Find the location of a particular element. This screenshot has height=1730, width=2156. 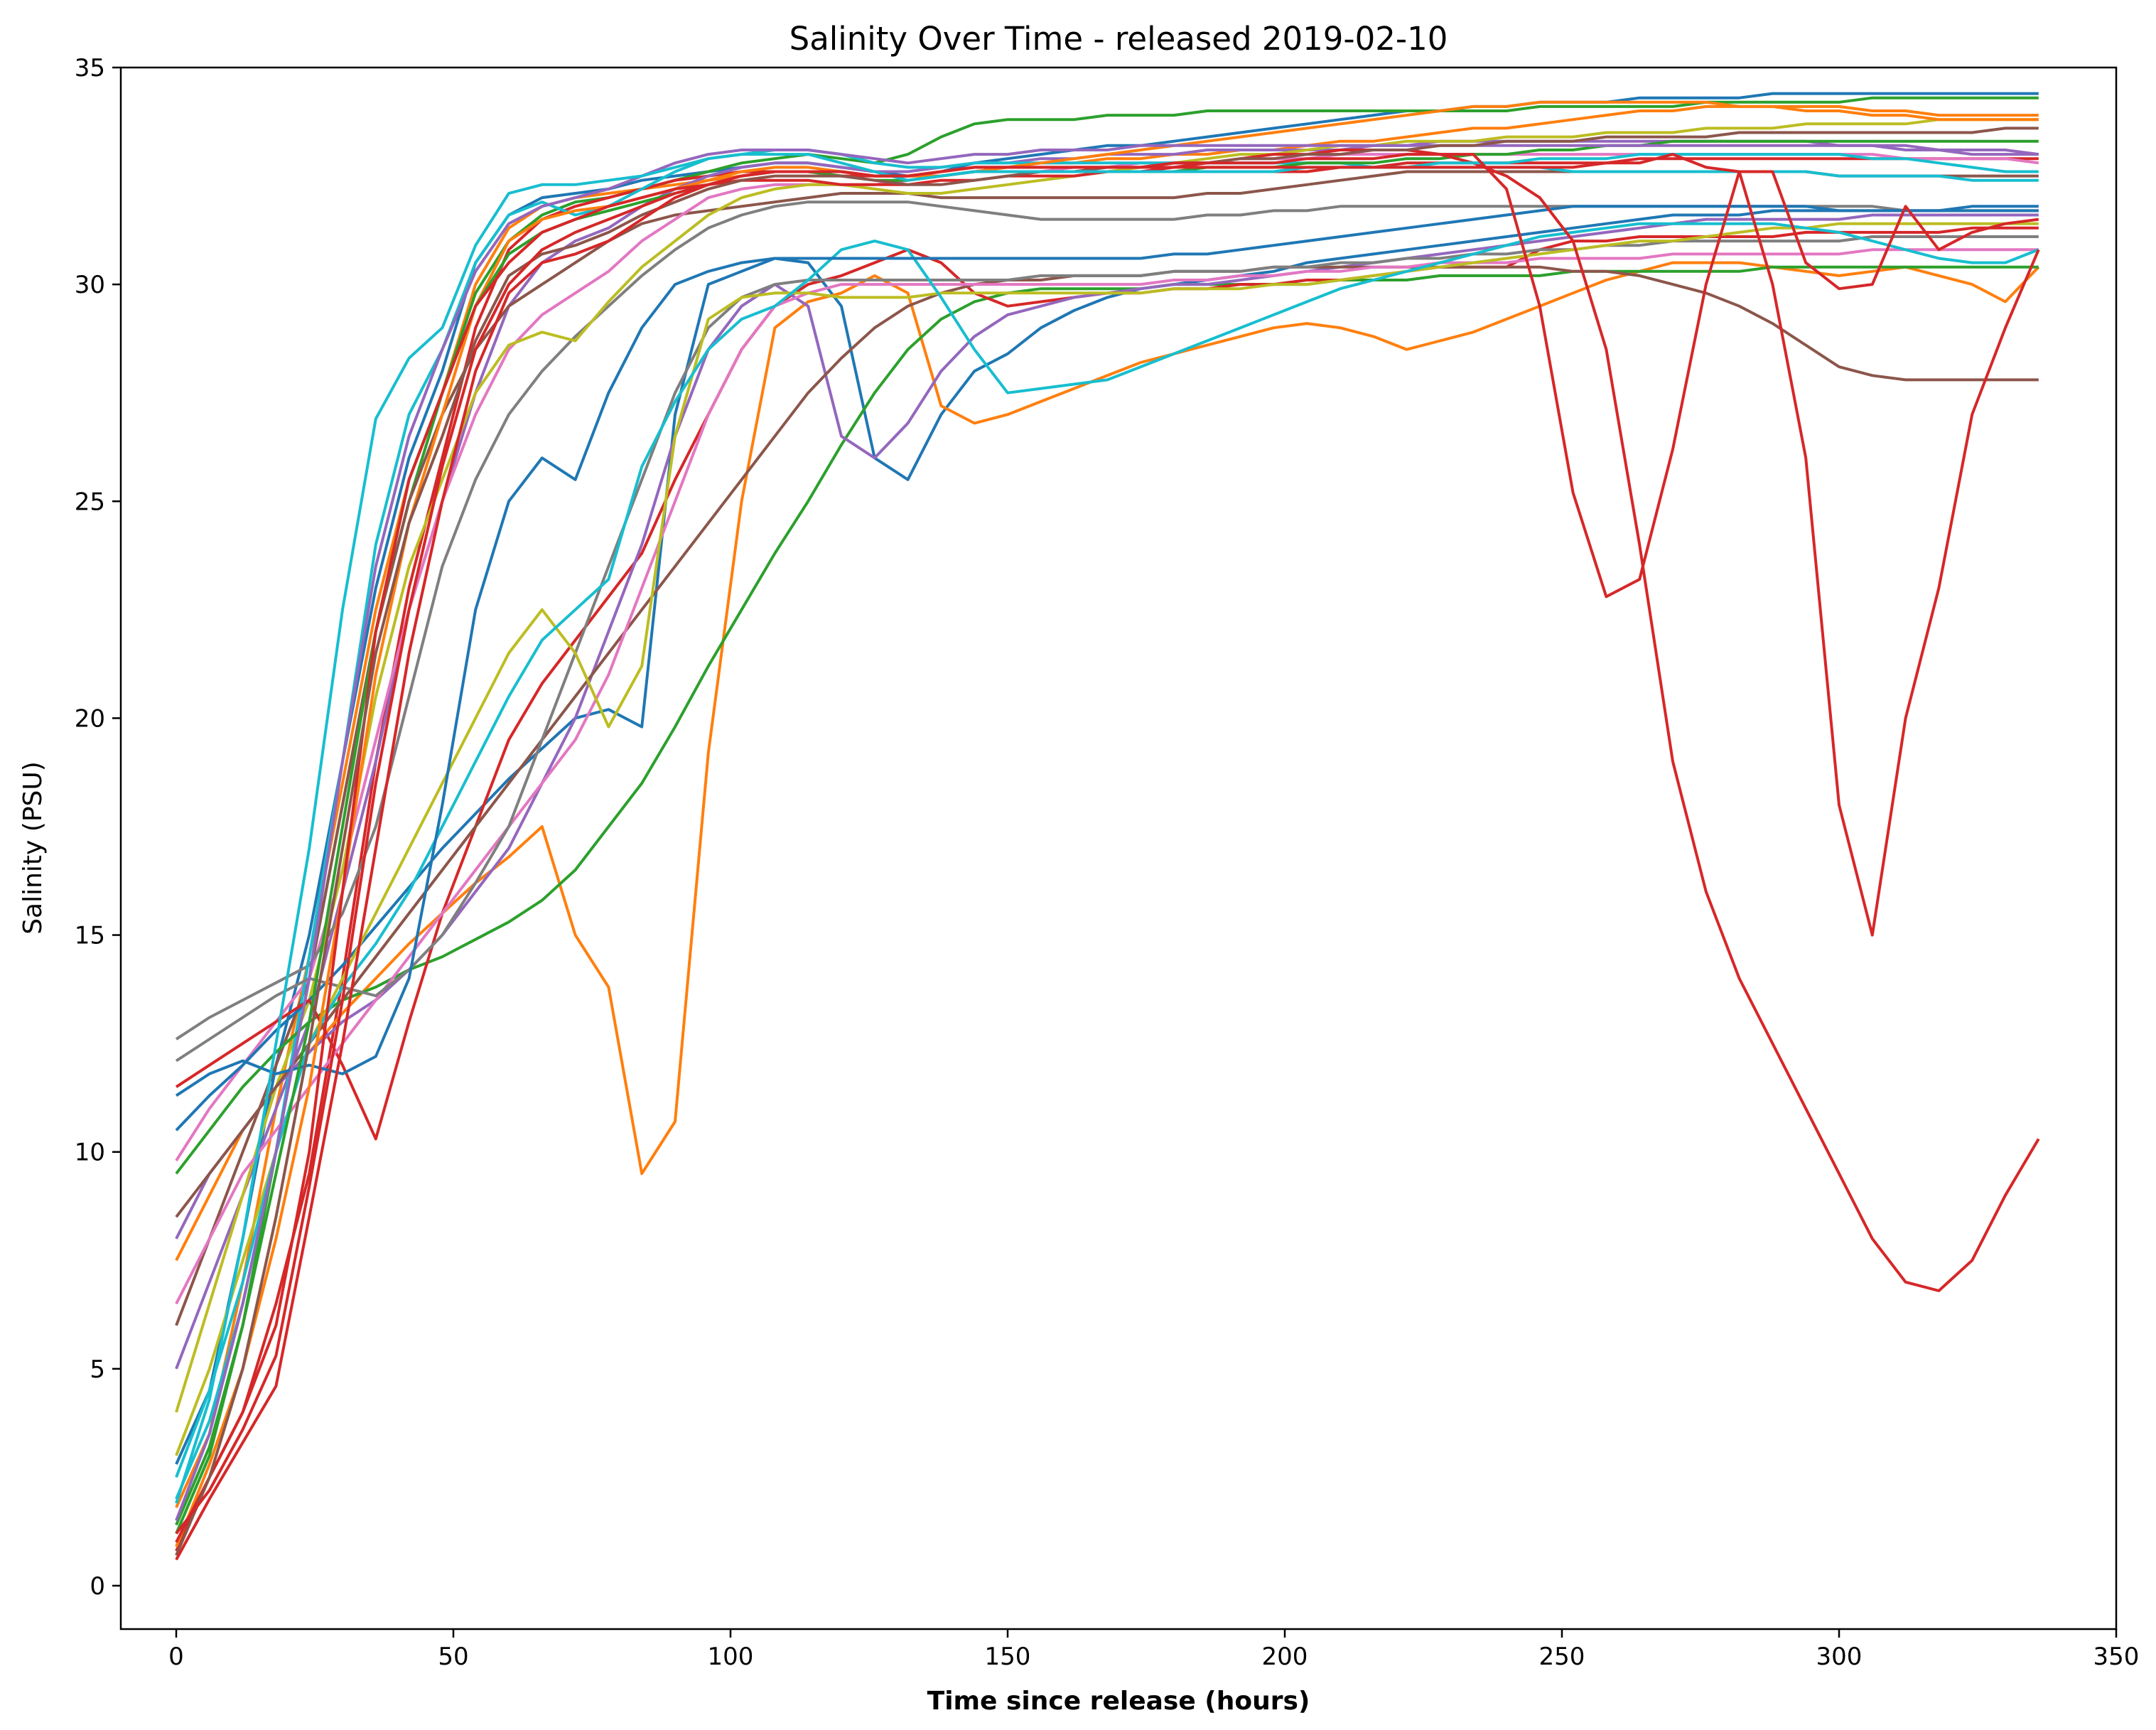

x-tick-label: 300 is located at coordinates (1839, 1657).